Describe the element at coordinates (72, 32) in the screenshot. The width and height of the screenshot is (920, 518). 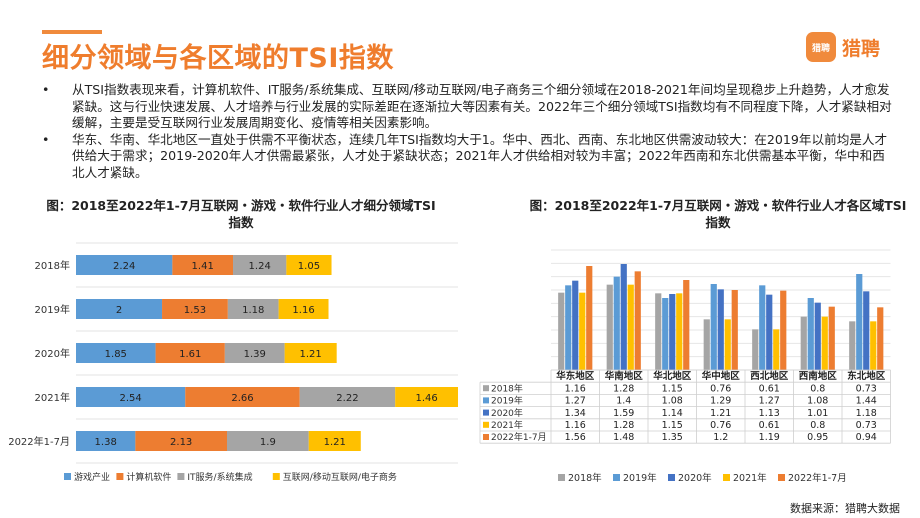
I see `title-accent-bar` at that location.